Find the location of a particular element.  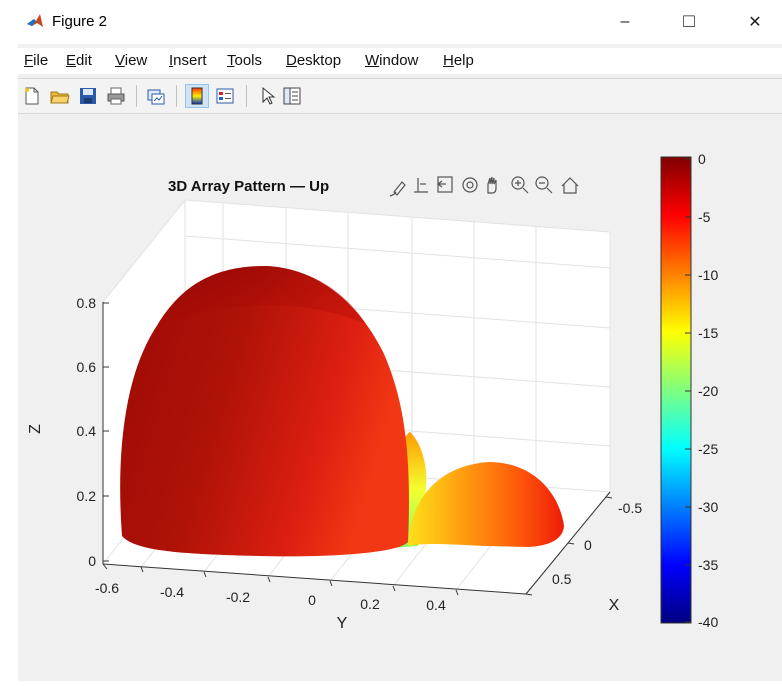

menu-window: Window is located at coordinates (392, 60).